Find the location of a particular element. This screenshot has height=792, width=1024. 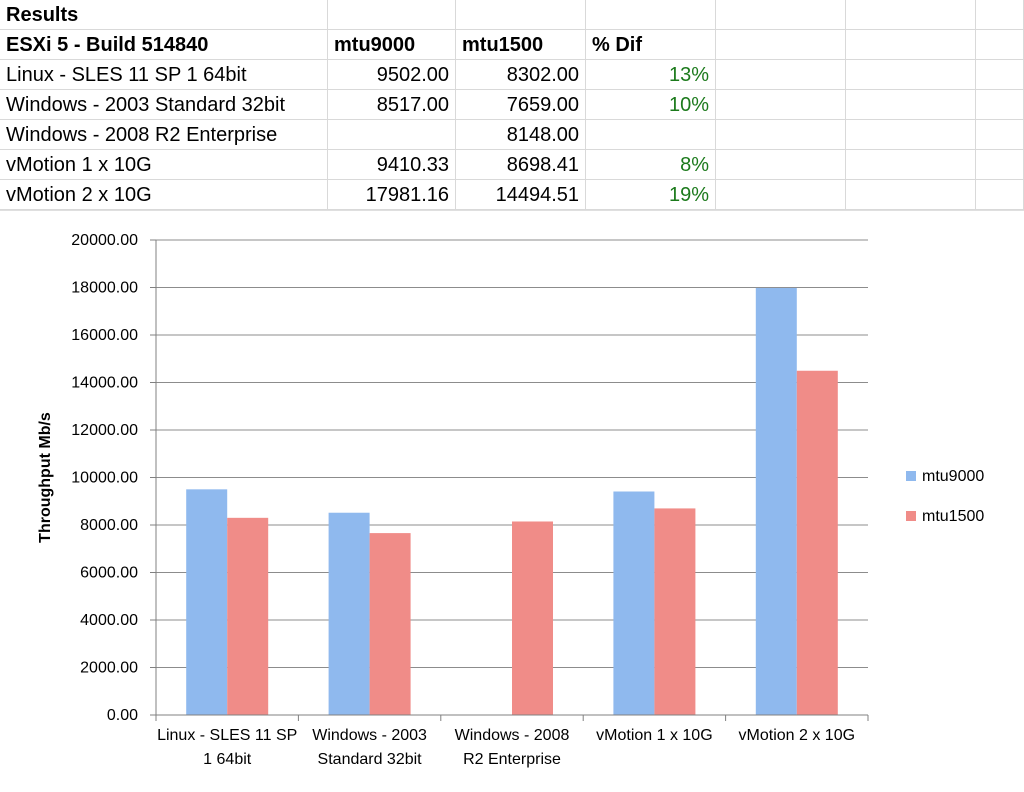

y-tick-label: 14000.00 is located at coordinates (104, 383).